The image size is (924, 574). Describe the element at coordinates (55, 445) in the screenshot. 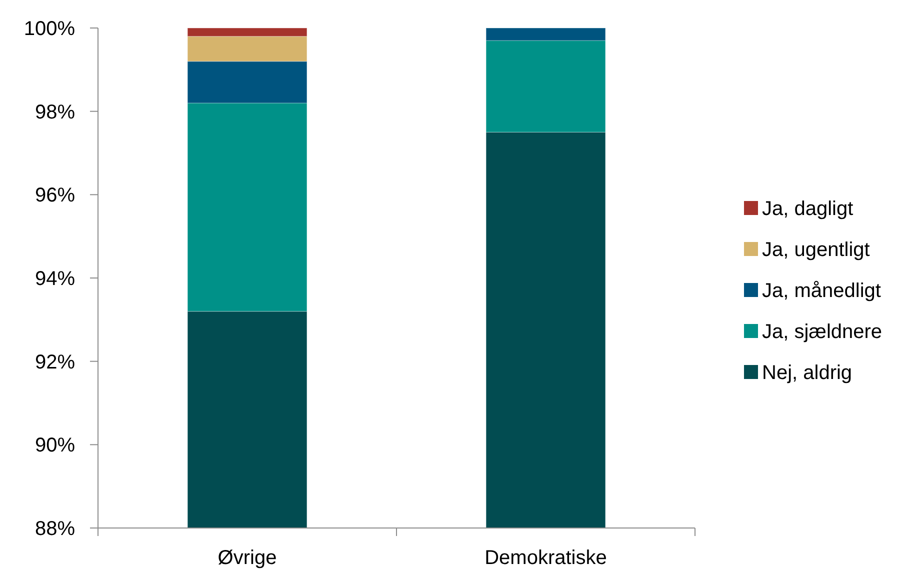

I see `y-tick-label: 90%` at that location.